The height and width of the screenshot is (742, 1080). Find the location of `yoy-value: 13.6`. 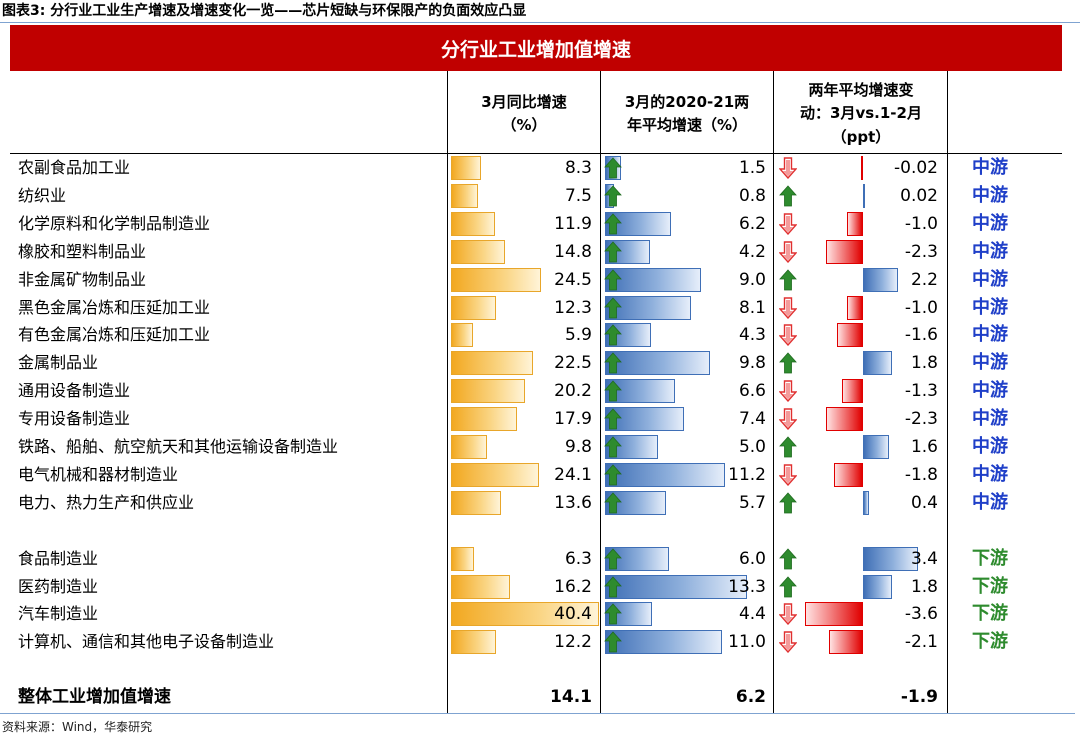

yoy-value: 13.6 is located at coordinates (573, 502).